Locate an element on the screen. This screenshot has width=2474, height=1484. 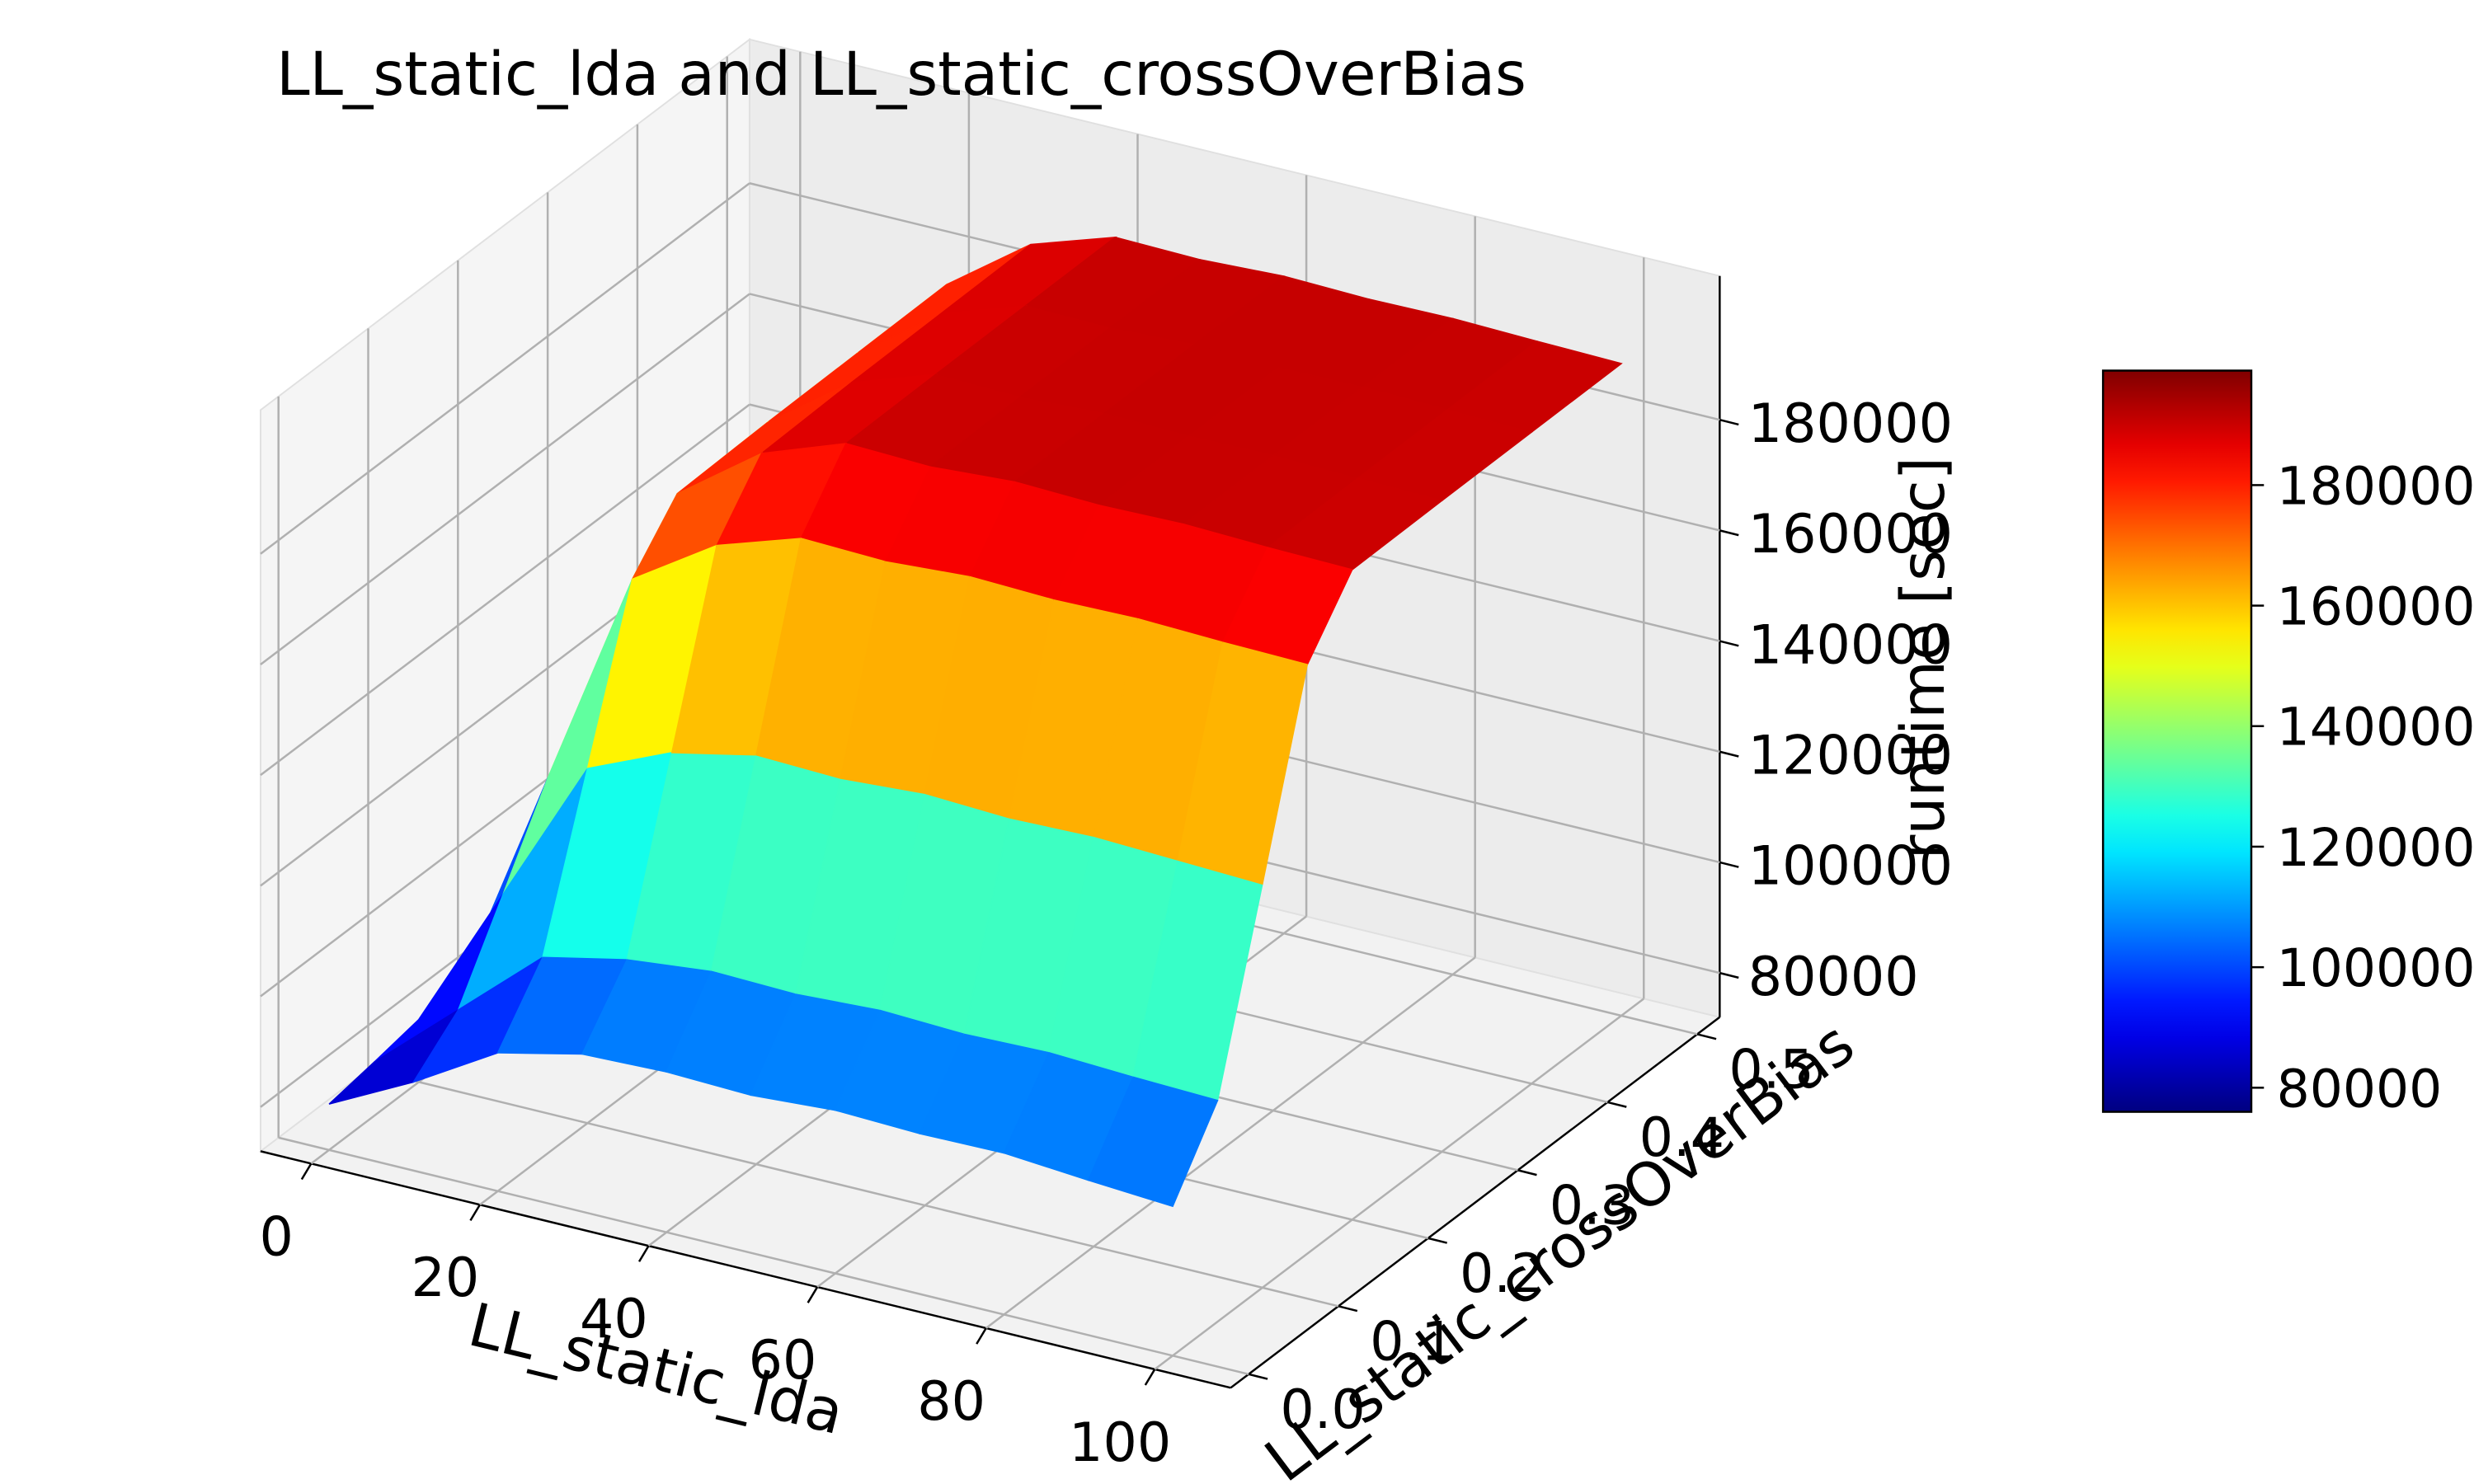
z-tick-label: 100000 is located at coordinates (1850, 867).